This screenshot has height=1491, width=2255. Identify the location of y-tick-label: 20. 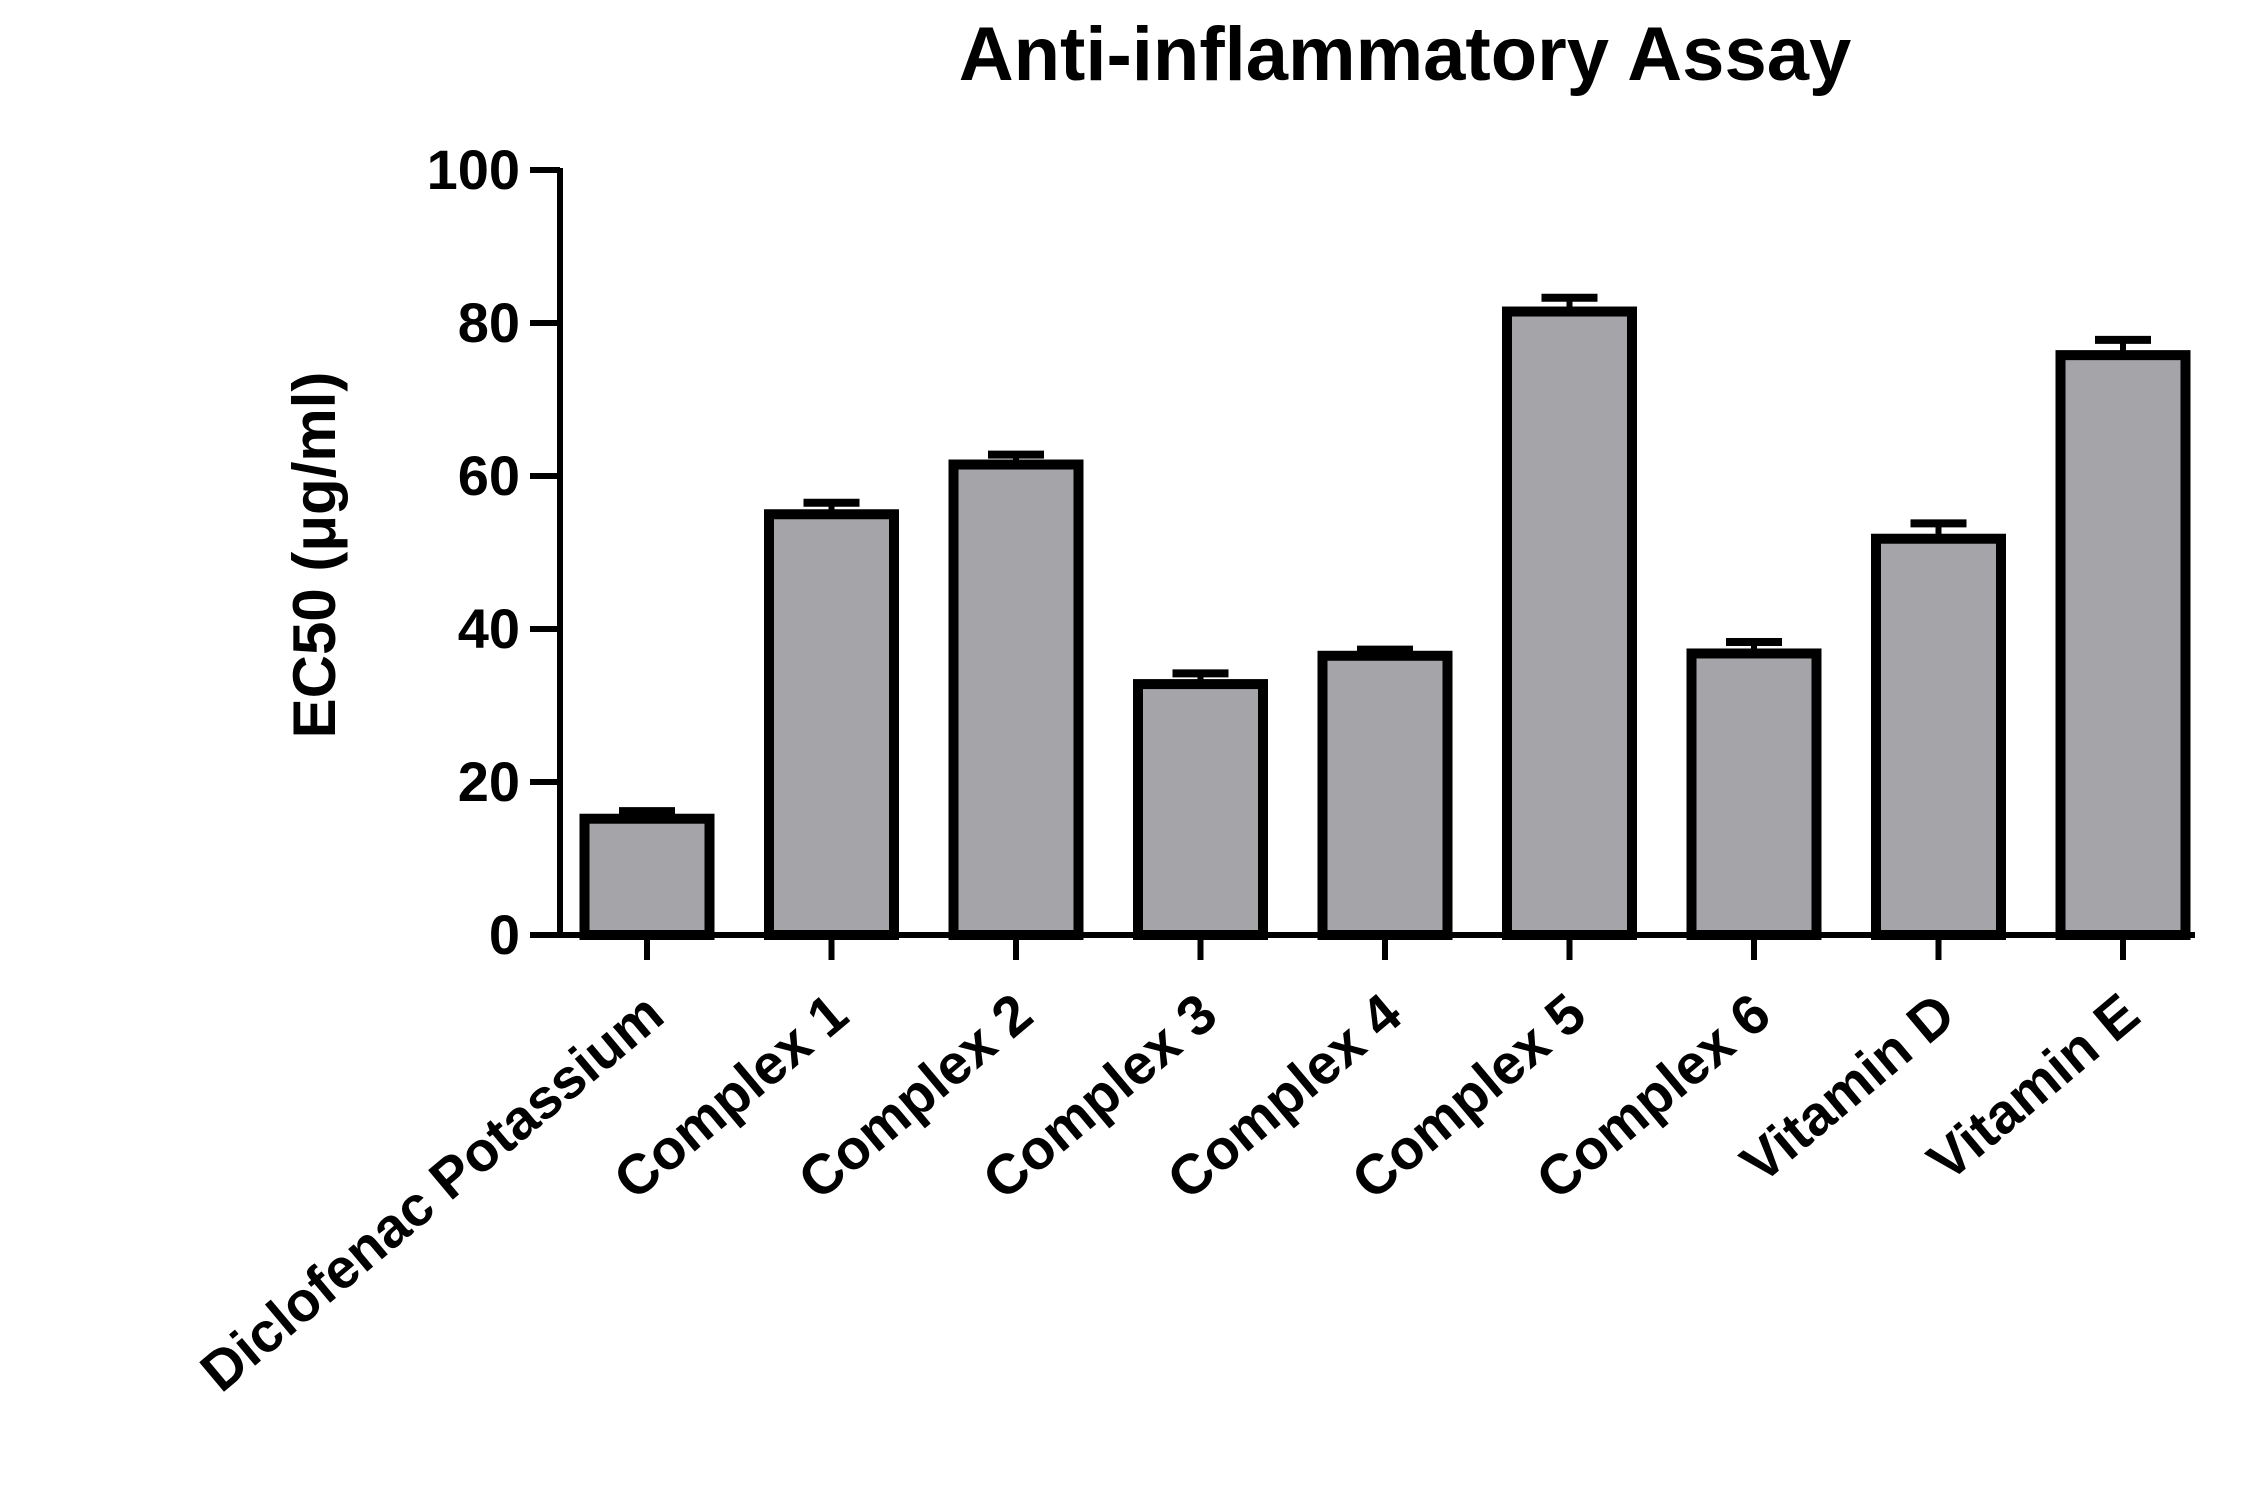
(489, 781).